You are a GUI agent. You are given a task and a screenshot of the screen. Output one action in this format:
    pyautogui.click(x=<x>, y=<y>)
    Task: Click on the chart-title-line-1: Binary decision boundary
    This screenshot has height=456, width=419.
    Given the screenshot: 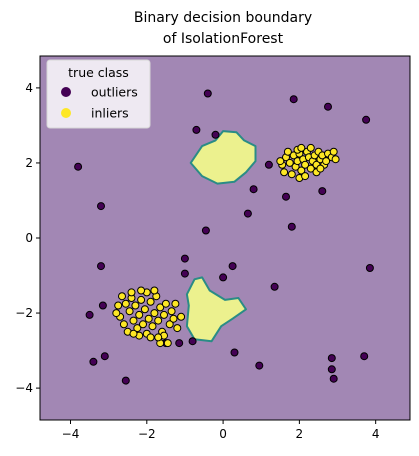 What is the action you would take?
    pyautogui.click(x=223, y=18)
    